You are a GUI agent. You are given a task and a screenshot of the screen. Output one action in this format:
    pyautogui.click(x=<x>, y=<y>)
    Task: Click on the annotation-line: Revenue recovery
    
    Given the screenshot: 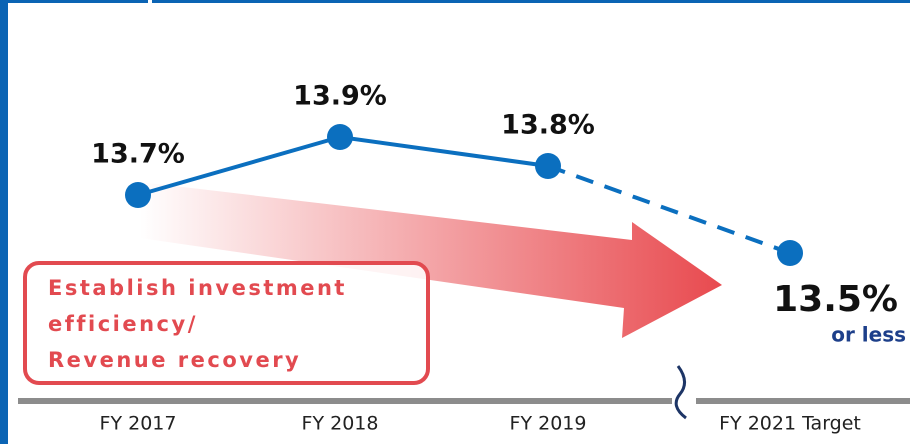 What is the action you would take?
    pyautogui.click(x=174, y=360)
    